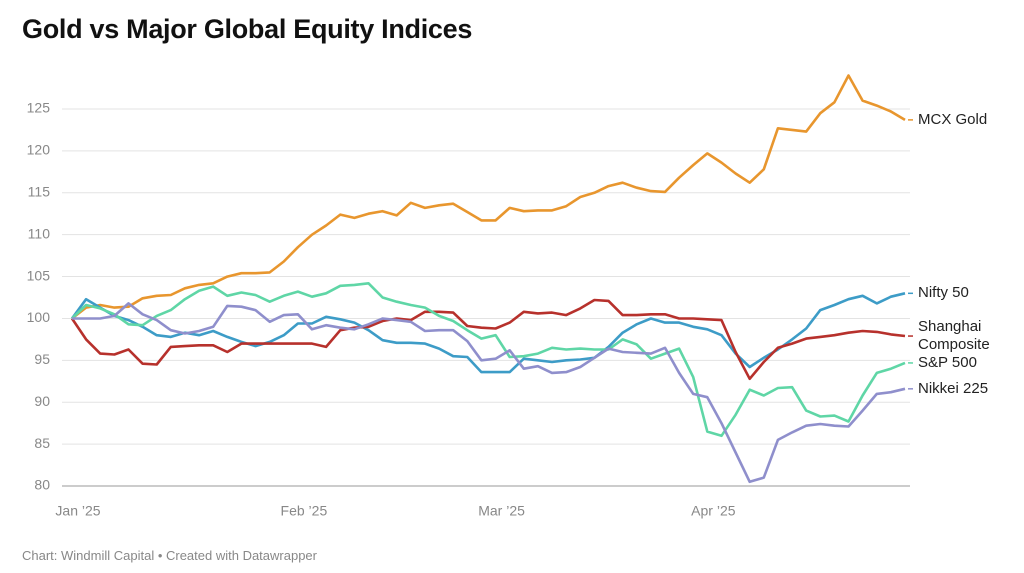 Image resolution: width=1024 pixels, height=573 pixels. What do you see at coordinates (39, 317) in the screenshot?
I see `y-tick-label: 100` at bounding box center [39, 317].